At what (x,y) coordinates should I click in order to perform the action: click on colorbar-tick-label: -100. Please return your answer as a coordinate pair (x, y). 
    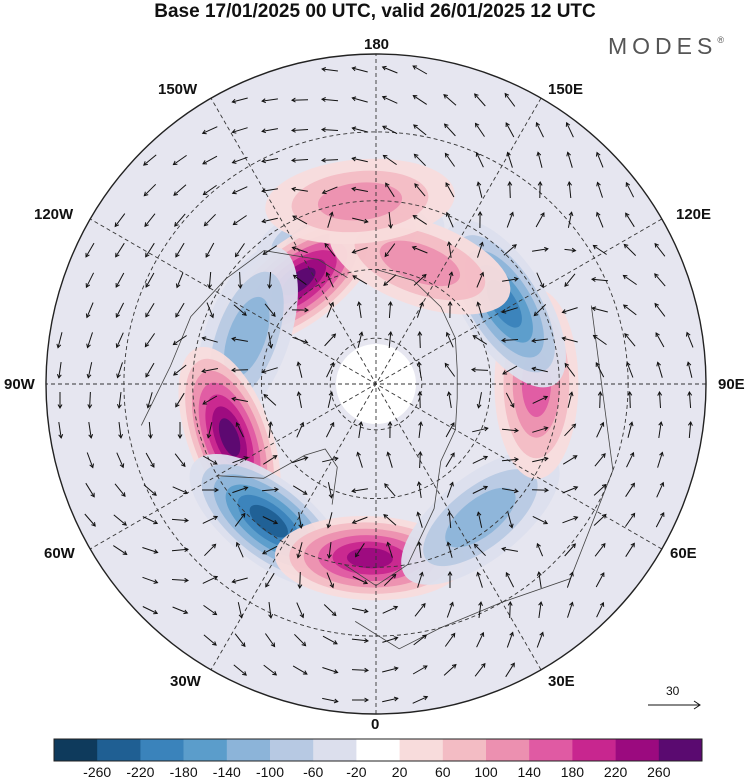
    Looking at the image, I should click on (270, 772).